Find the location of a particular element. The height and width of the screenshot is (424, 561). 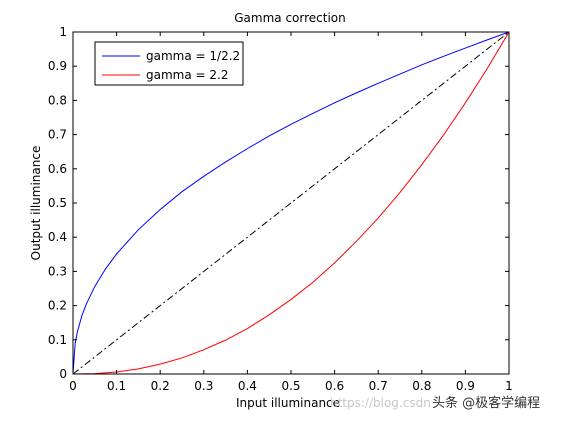

y-tick-label-9: 0.9 is located at coordinates (57, 66).